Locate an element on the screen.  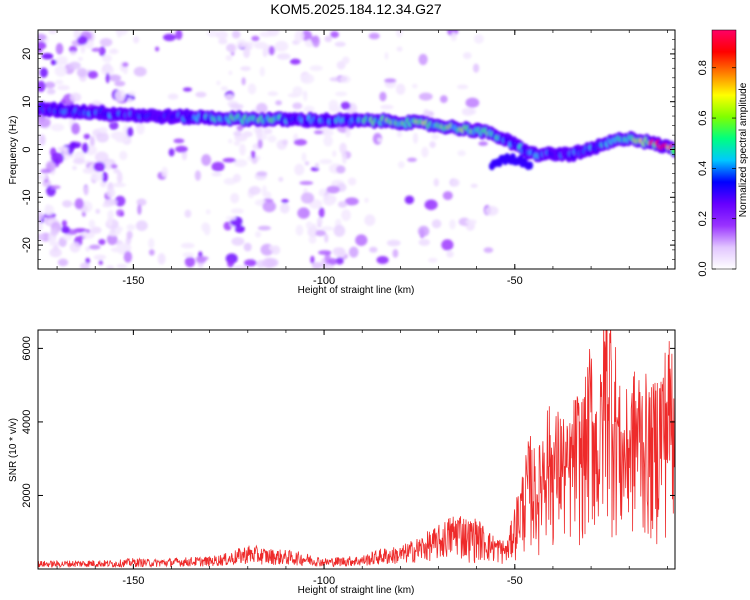
spectrogram-ridge is located at coordinates (356, 136).